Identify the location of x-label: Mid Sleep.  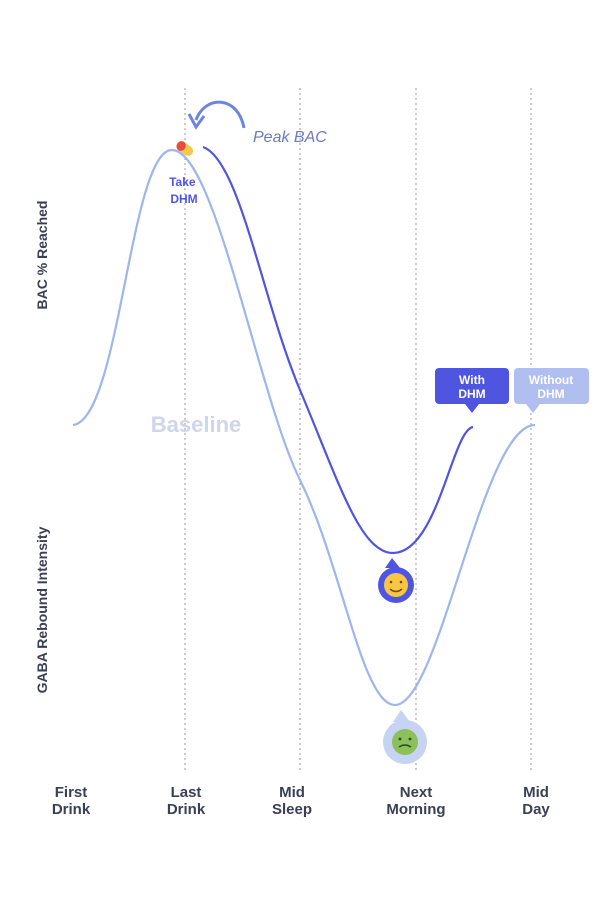
(292, 801).